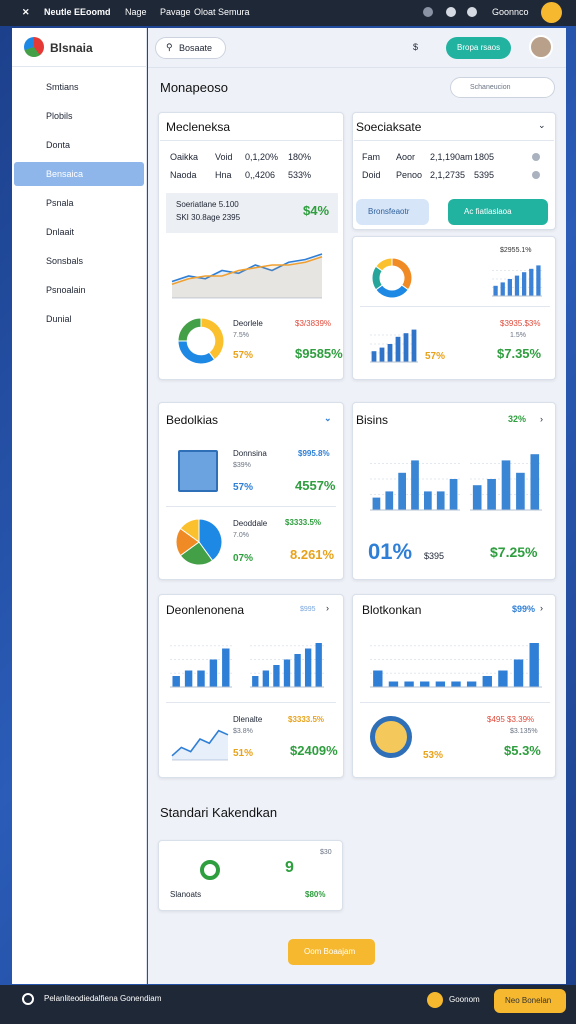 The width and height of the screenshot is (576, 1024). I want to click on notification, so click(551, 12).